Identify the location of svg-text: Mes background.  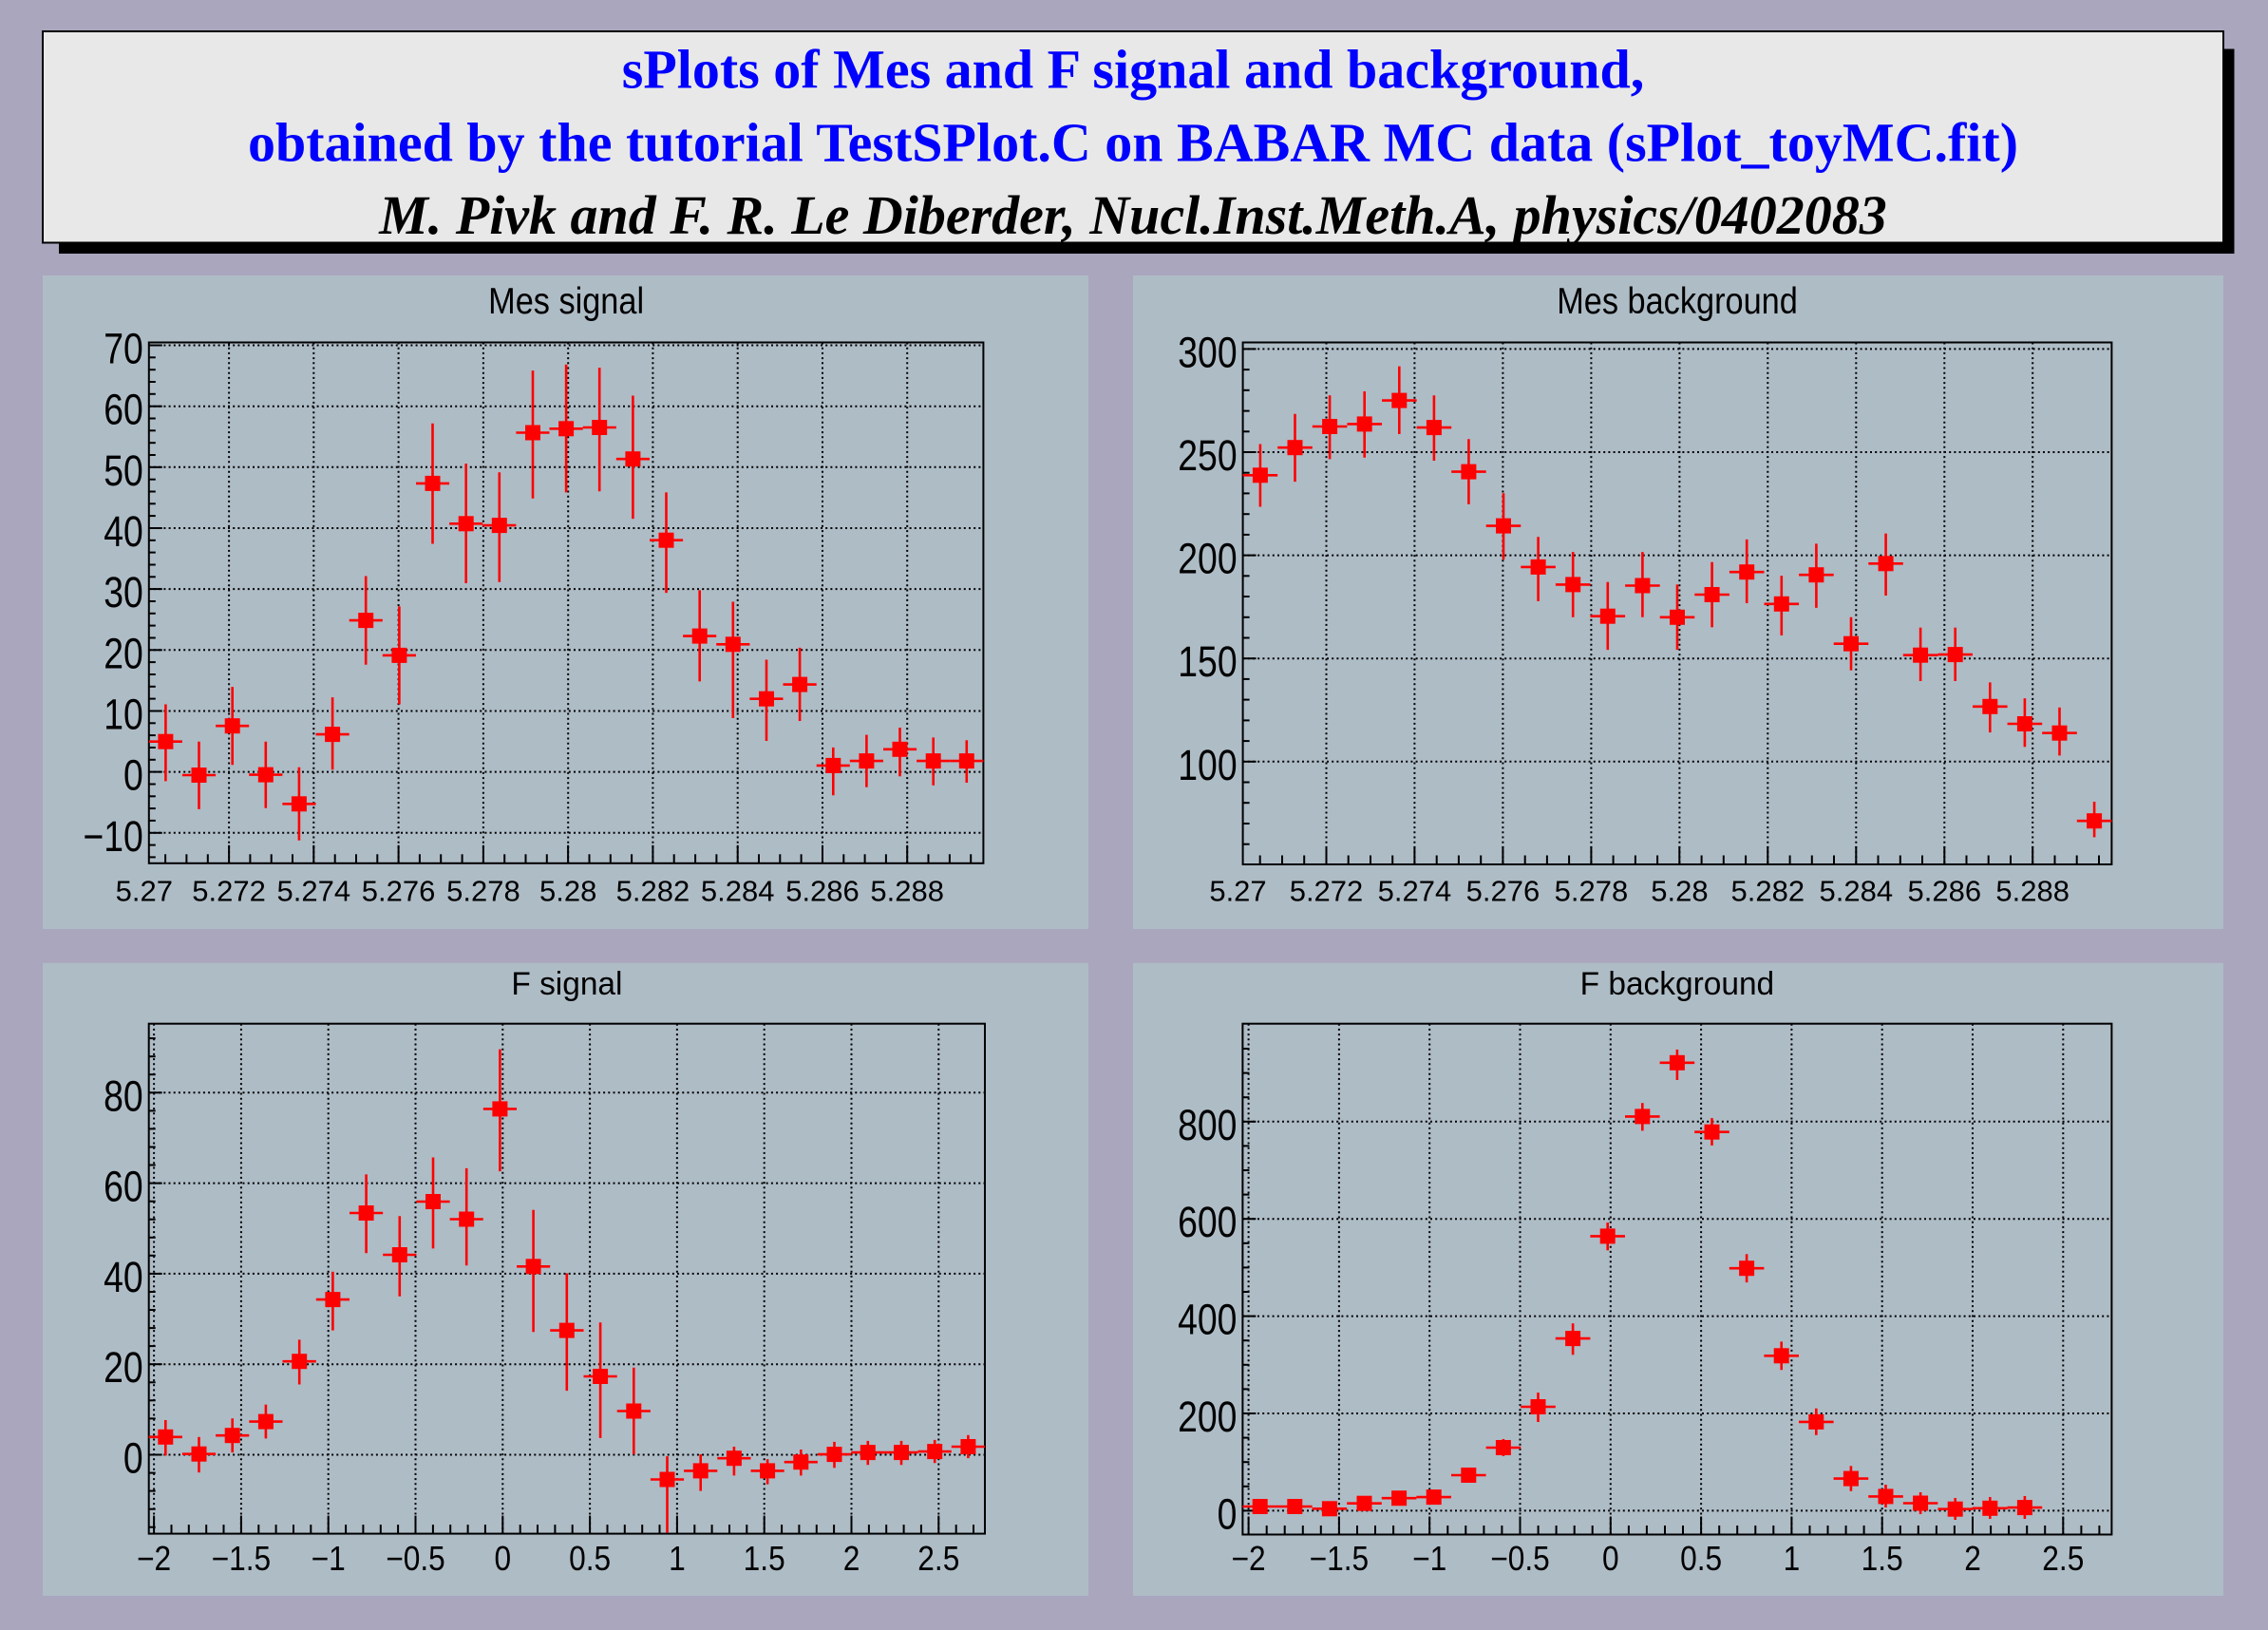
(1678, 301).